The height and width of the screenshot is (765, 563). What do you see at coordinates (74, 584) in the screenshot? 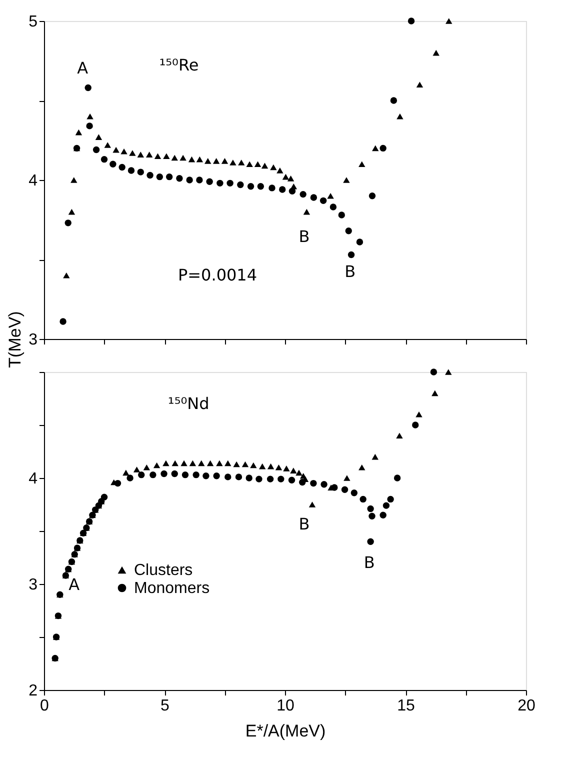
I see `annotation: A` at bounding box center [74, 584].